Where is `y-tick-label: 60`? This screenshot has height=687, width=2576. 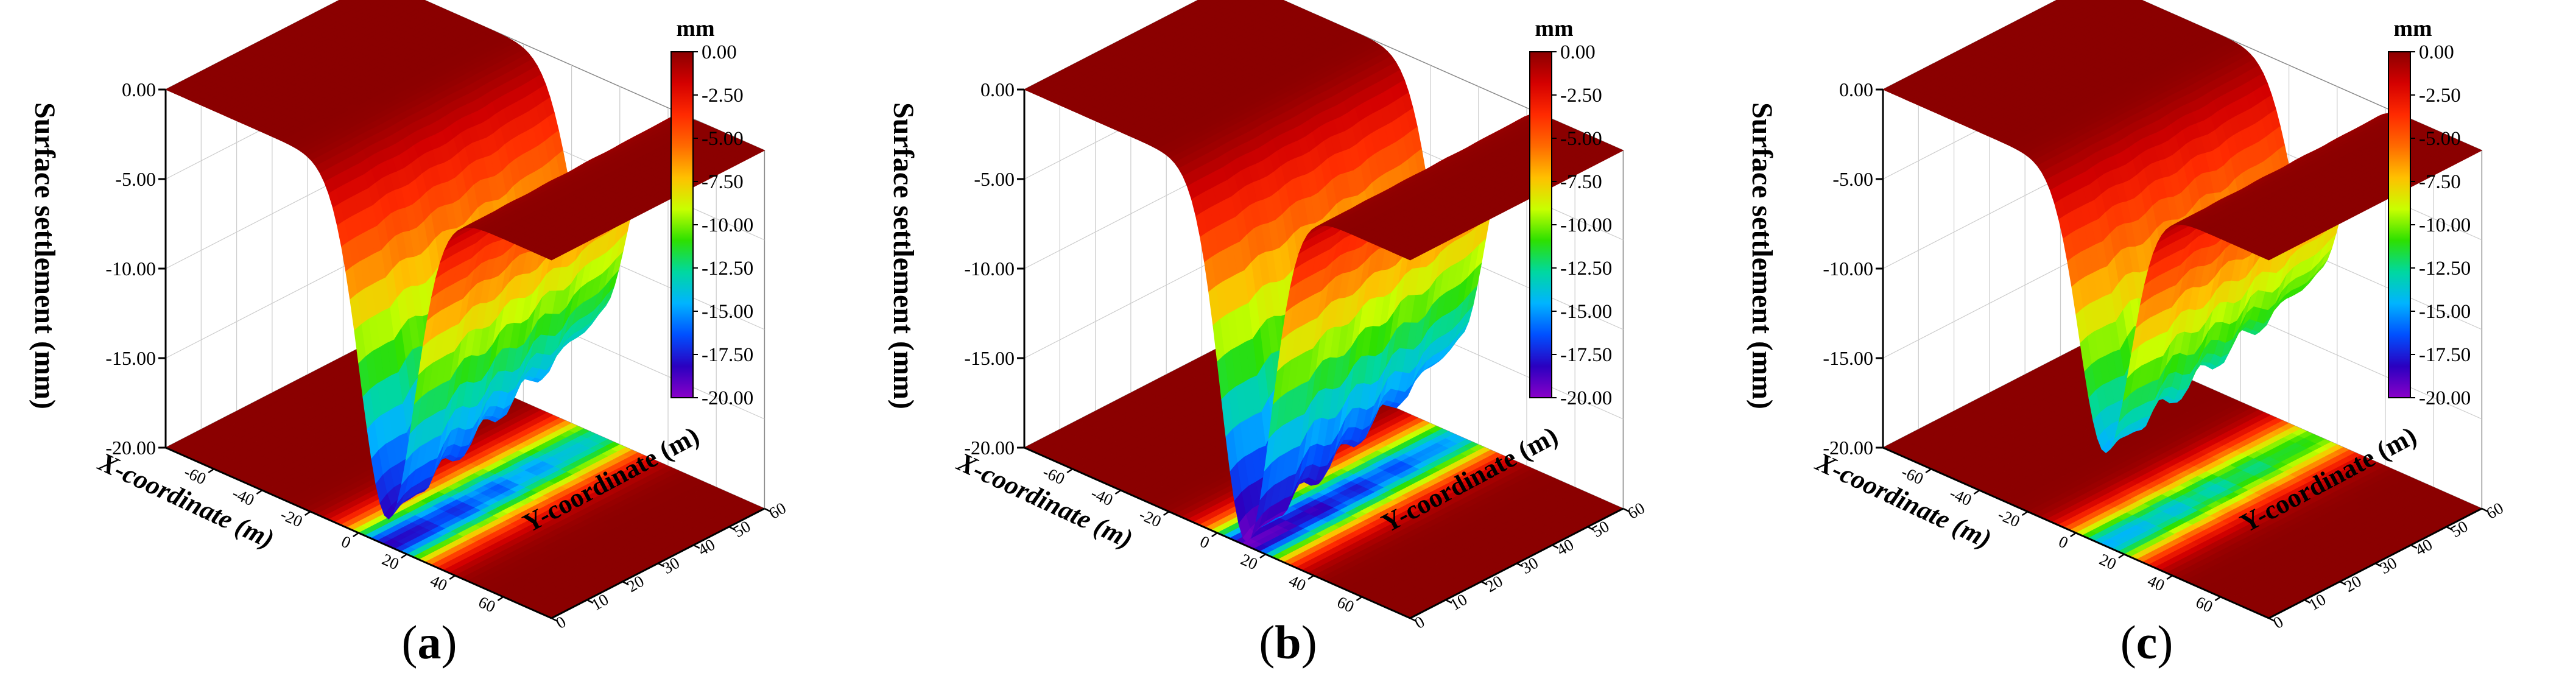 y-tick-label: 60 is located at coordinates (777, 511).